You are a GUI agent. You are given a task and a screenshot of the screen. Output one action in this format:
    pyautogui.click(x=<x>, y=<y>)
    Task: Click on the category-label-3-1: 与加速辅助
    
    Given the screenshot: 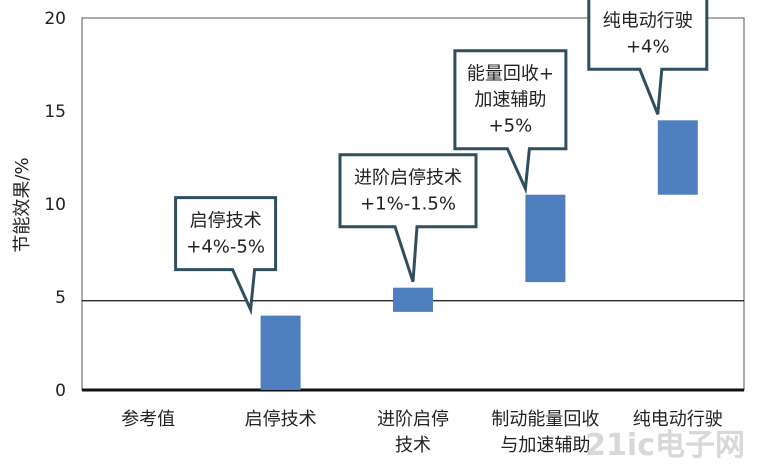 What is the action you would take?
    pyautogui.click(x=545, y=445)
    